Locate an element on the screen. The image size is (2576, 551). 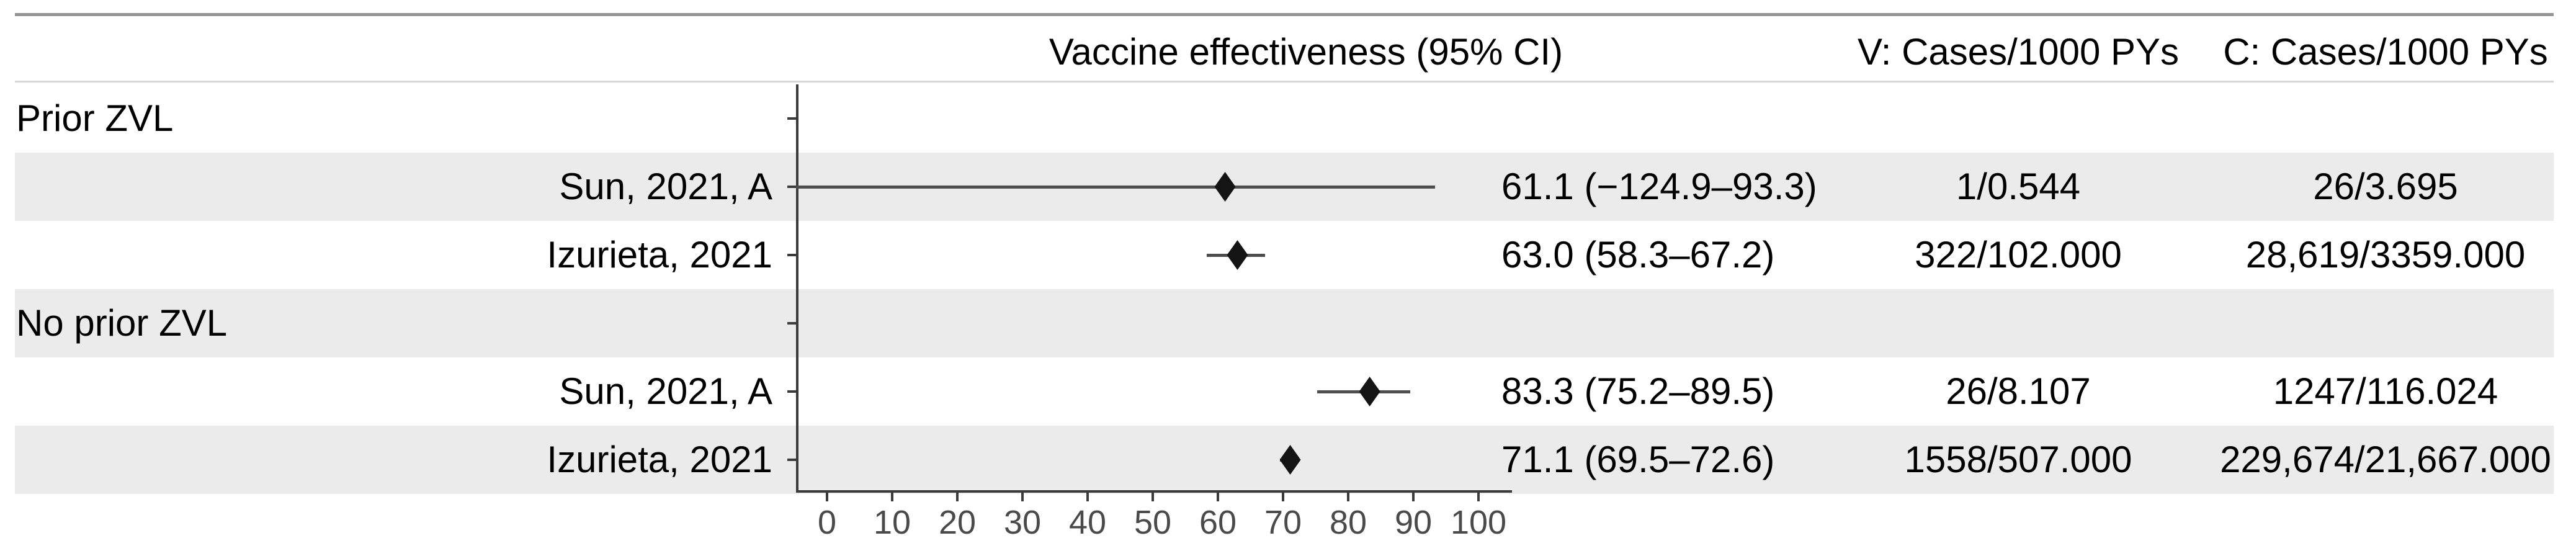
control-cases-value: 28,619/3359.000 is located at coordinates (2385, 255).